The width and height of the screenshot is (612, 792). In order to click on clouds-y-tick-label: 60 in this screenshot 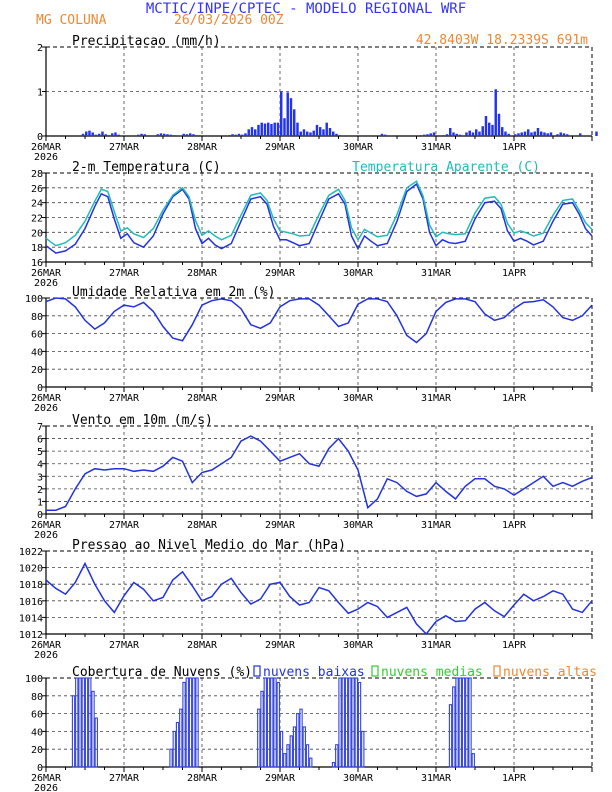, I will do `click(37, 715)`.